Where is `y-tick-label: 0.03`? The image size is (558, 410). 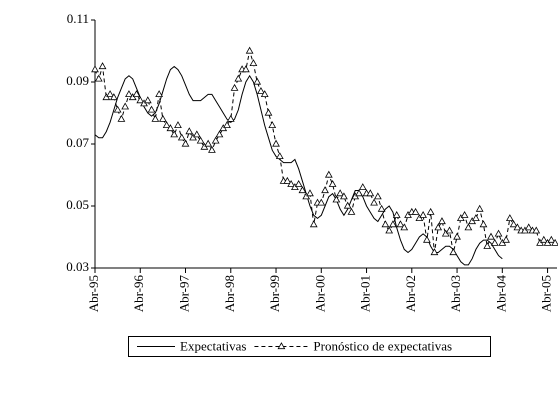 y-tick-label: 0.03 is located at coordinates (77, 266).